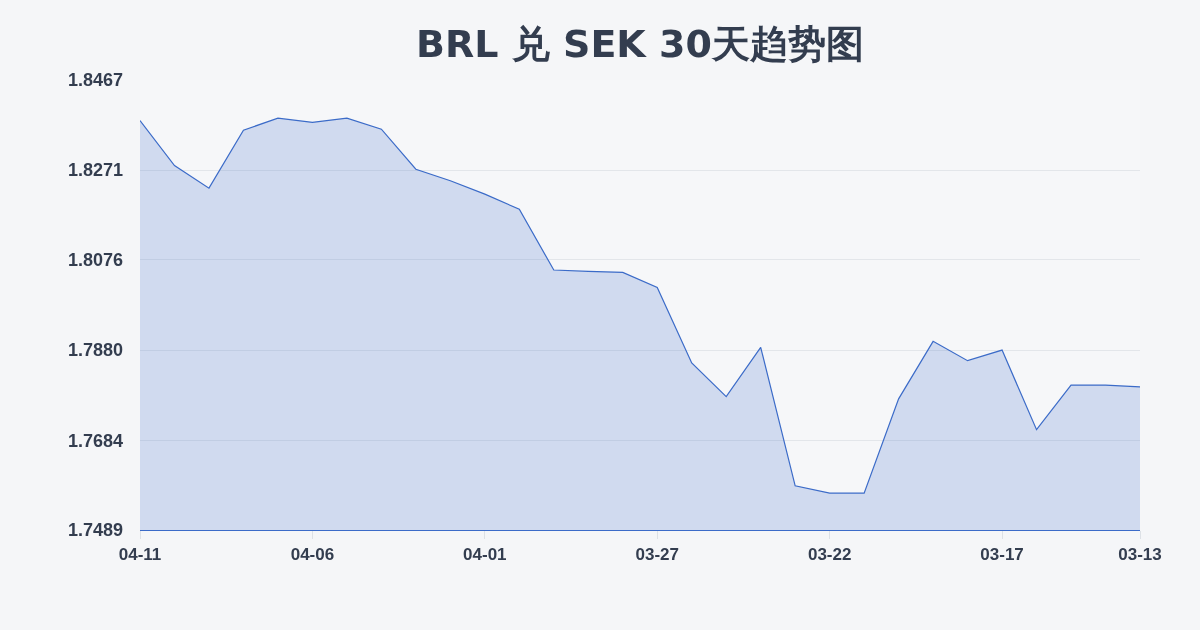 This screenshot has height=630, width=1200. What do you see at coordinates (95, 170) in the screenshot?
I see `y-tick-label: 1.8271` at bounding box center [95, 170].